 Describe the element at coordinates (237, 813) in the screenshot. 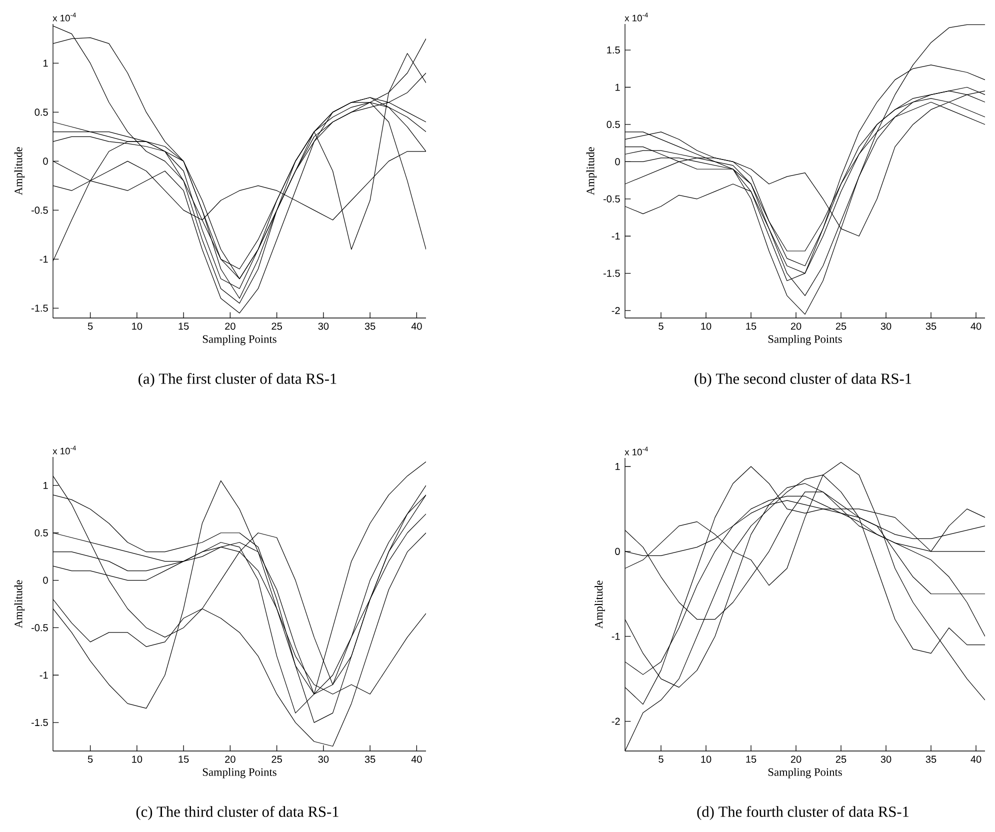

I see `text: (c) The third cluster of data RS-1` at that location.